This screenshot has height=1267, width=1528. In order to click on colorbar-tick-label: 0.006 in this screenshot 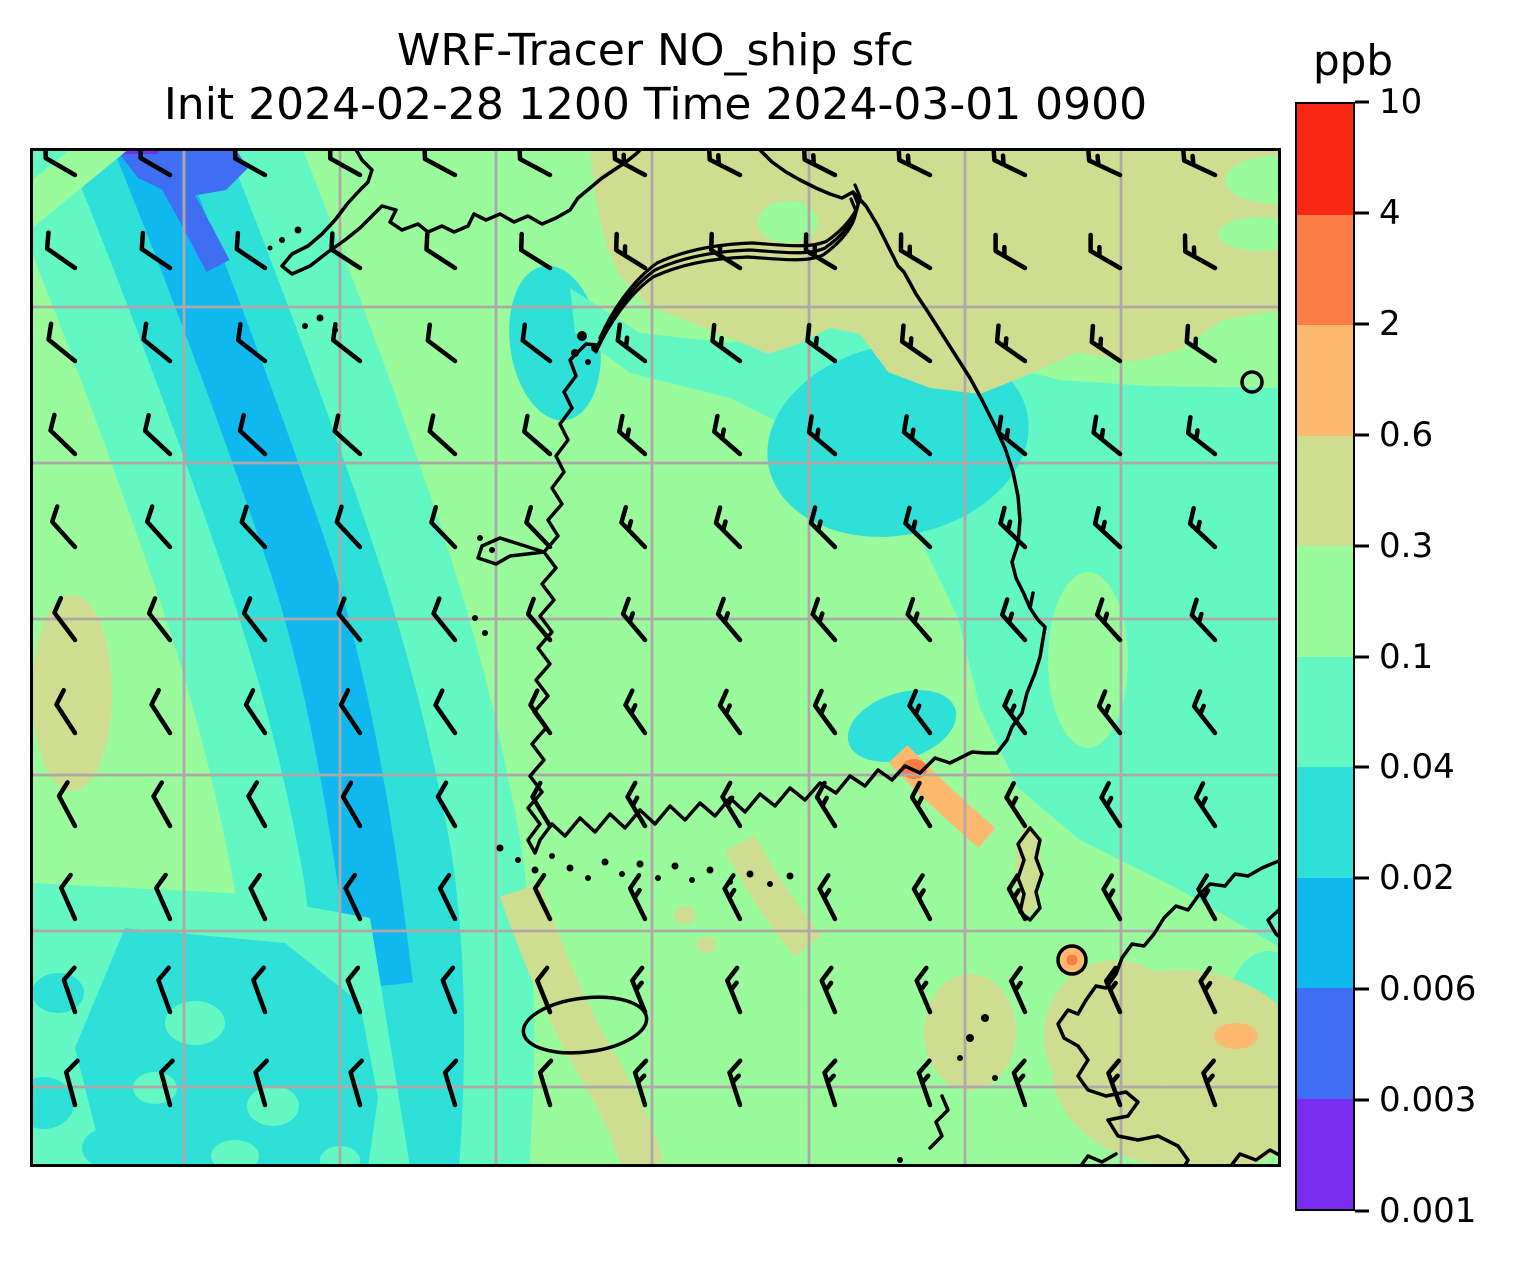, I will do `click(1428, 989)`.